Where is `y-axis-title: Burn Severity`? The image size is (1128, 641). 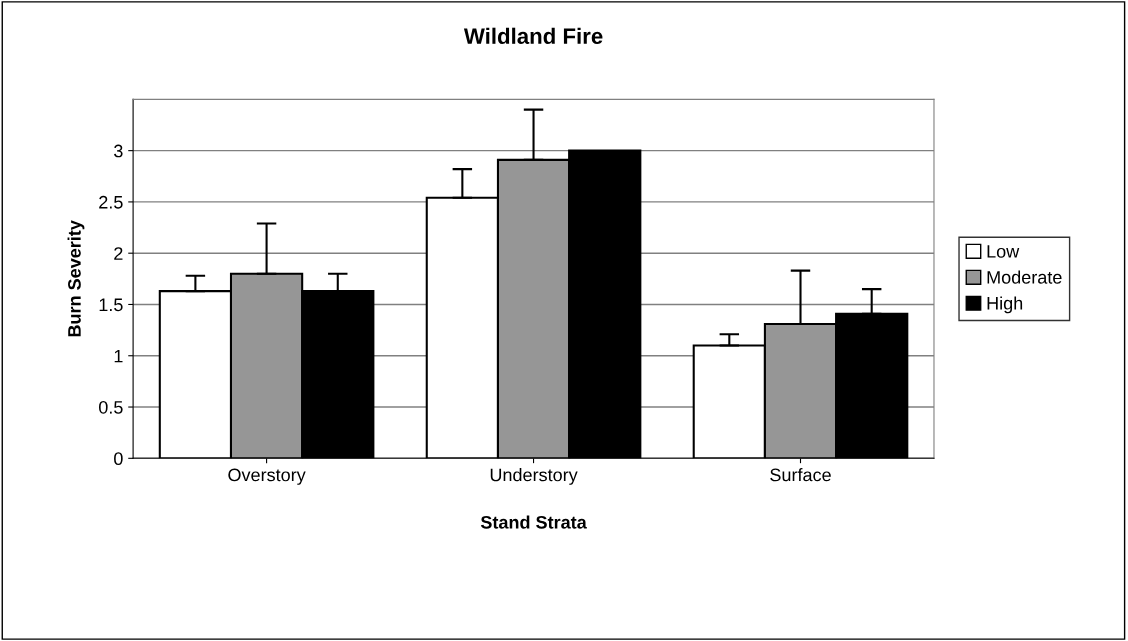
y-axis-title: Burn Severity is located at coordinates (76, 278).